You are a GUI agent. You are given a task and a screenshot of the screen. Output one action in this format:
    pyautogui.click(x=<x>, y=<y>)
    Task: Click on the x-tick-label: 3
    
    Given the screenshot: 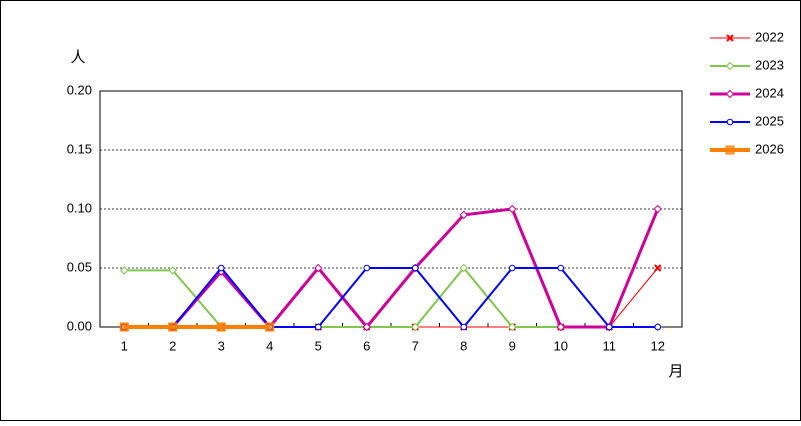 What is the action you would take?
    pyautogui.click(x=221, y=345)
    